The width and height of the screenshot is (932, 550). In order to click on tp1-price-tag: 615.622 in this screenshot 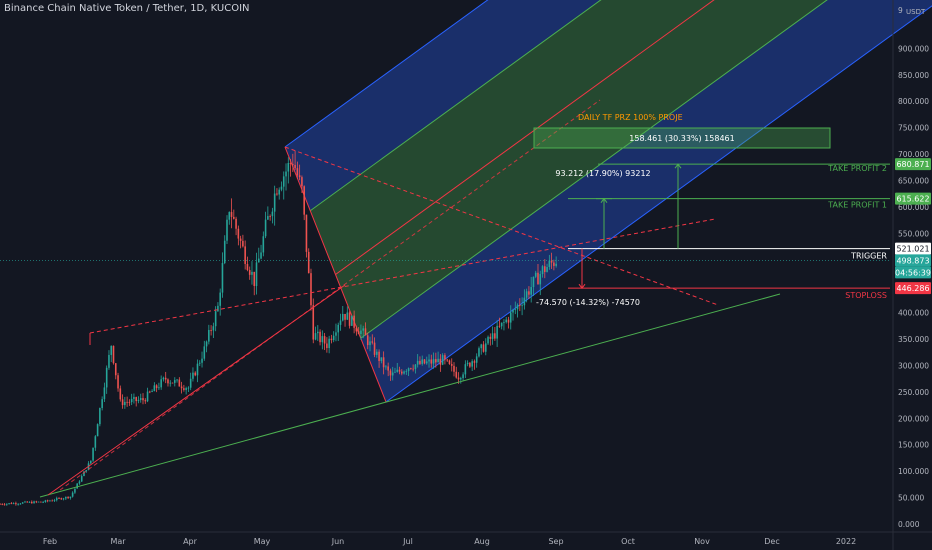, I will do `click(912, 199)`.